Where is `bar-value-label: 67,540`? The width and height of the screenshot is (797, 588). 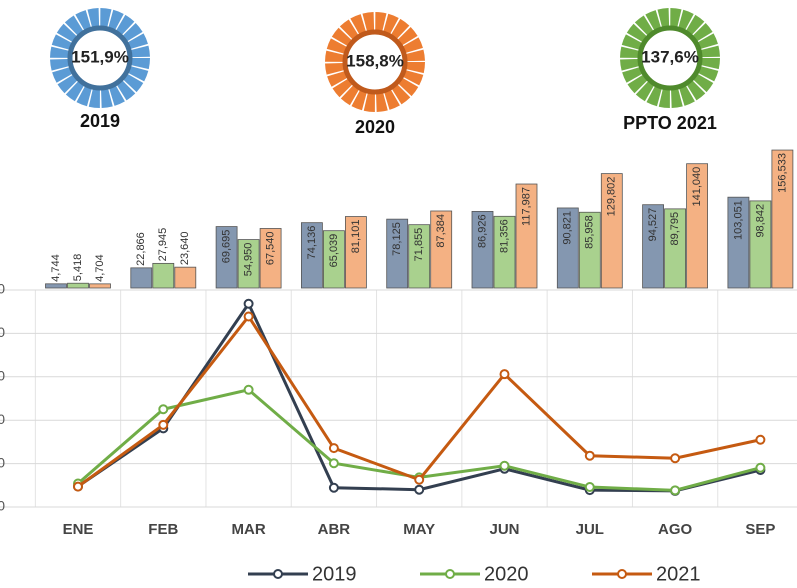 bar-value-label: 67,540 is located at coordinates (271, 248).